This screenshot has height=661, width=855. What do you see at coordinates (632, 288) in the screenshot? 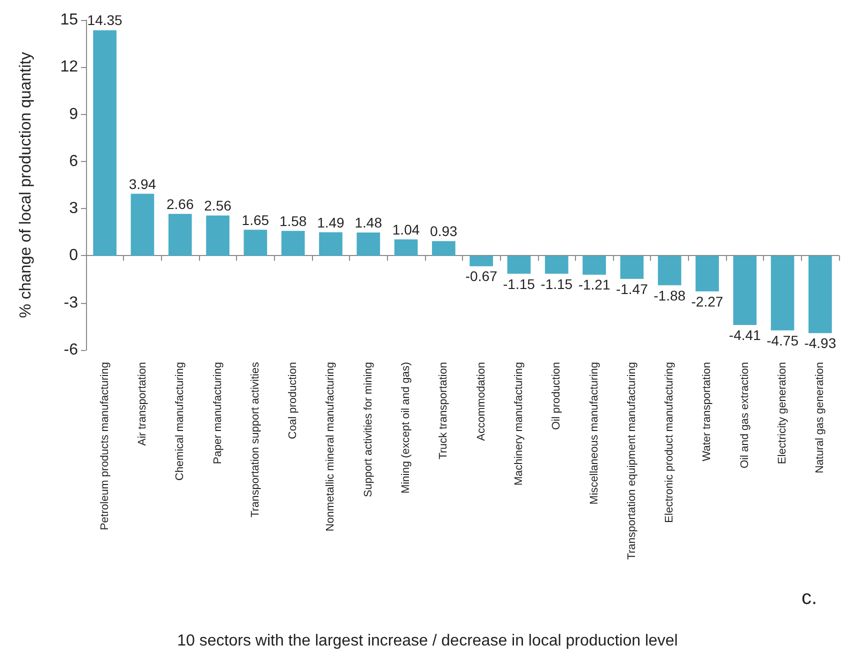
I see `data-label: -1.47` at bounding box center [632, 288].